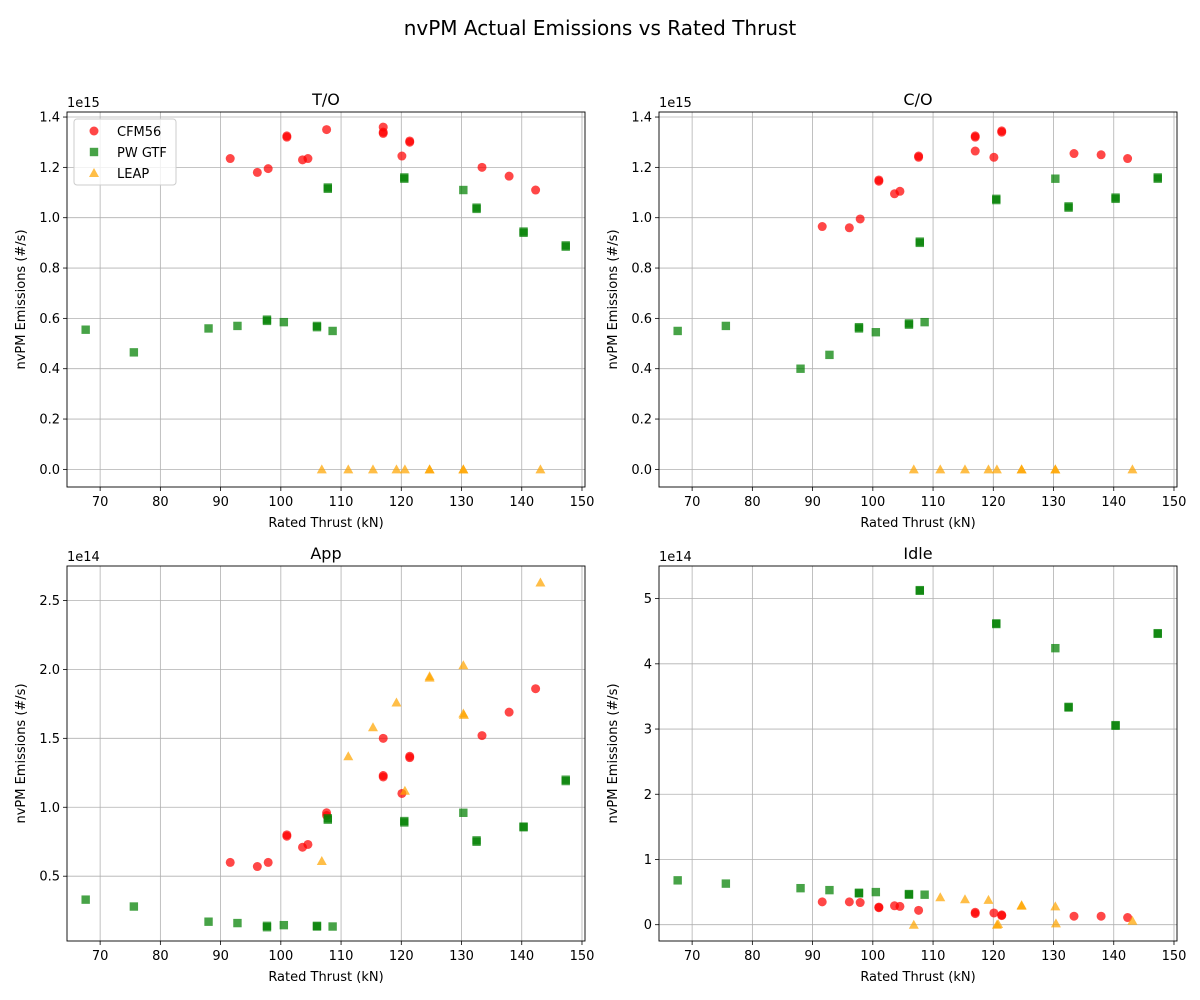 Image resolution: width=1200 pixels, height=1000 pixels. I want to click on x-tick-label: 70, so click(100, 956).